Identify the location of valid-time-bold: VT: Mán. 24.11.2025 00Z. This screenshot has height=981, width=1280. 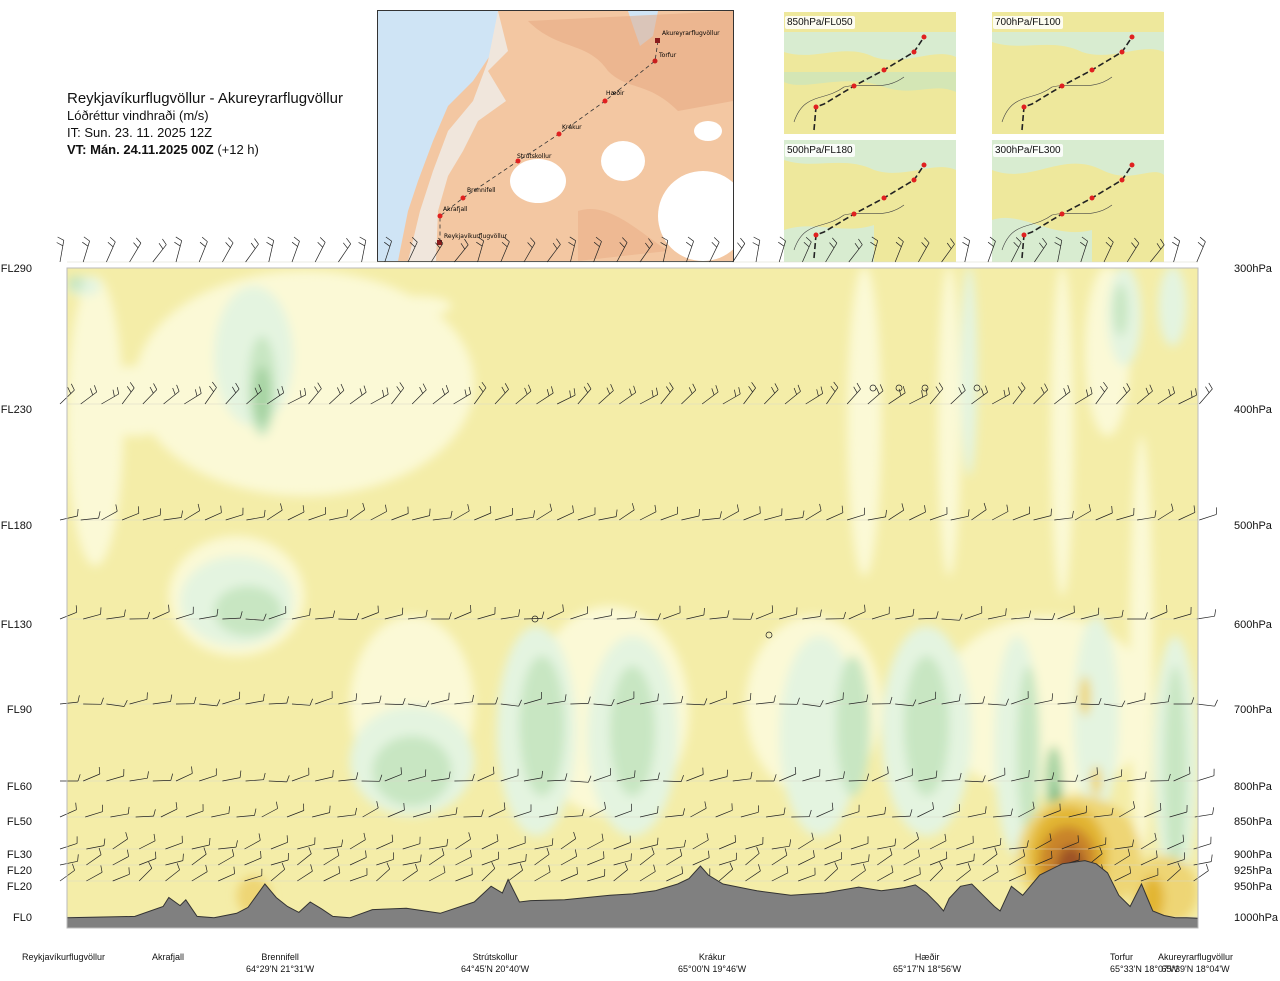
(140, 149).